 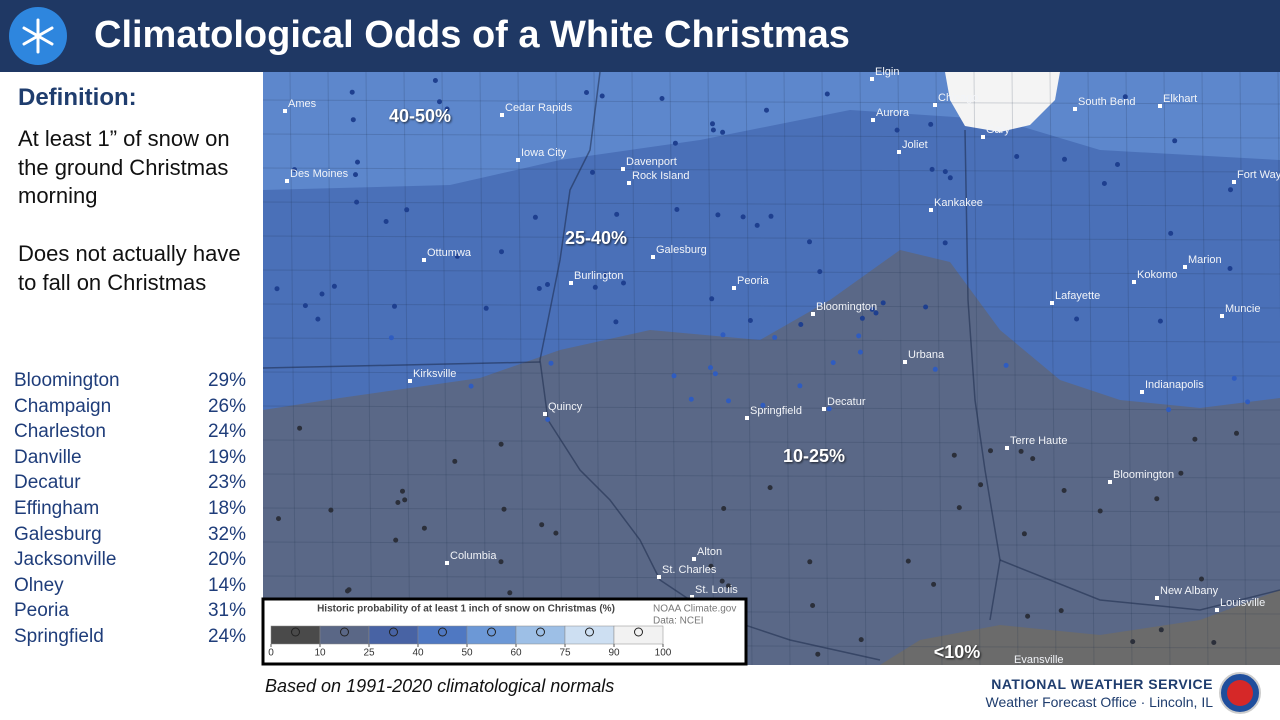 What do you see at coordinates (846, 402) in the screenshot?
I see `place-label: Decatur` at bounding box center [846, 402].